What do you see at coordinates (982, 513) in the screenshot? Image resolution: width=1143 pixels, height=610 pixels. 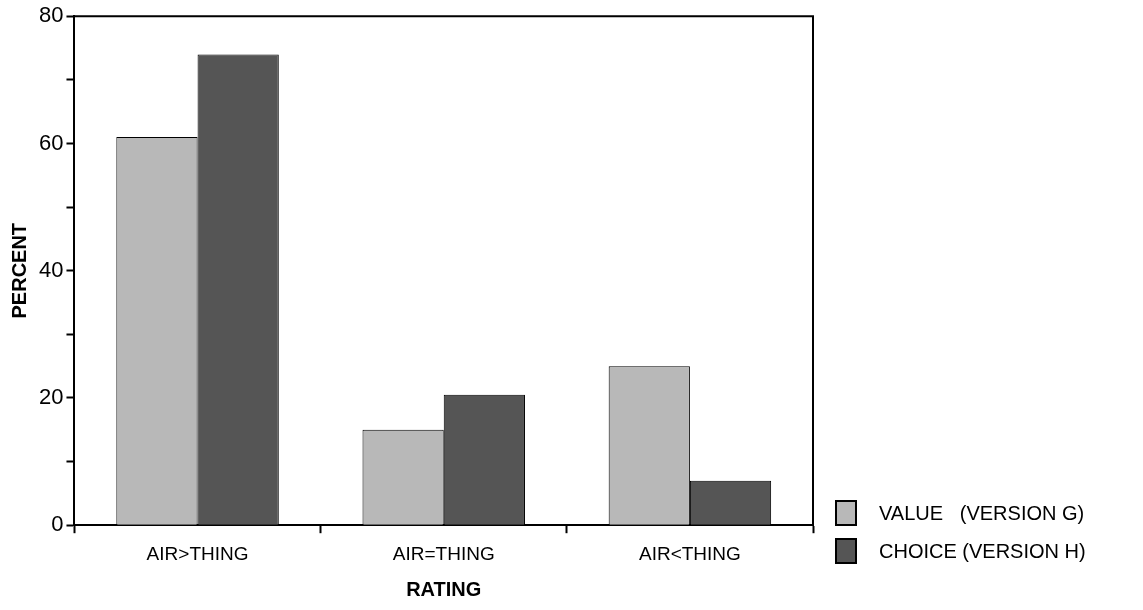 I see `legend-label: VALUE (VERSION G)` at bounding box center [982, 513].